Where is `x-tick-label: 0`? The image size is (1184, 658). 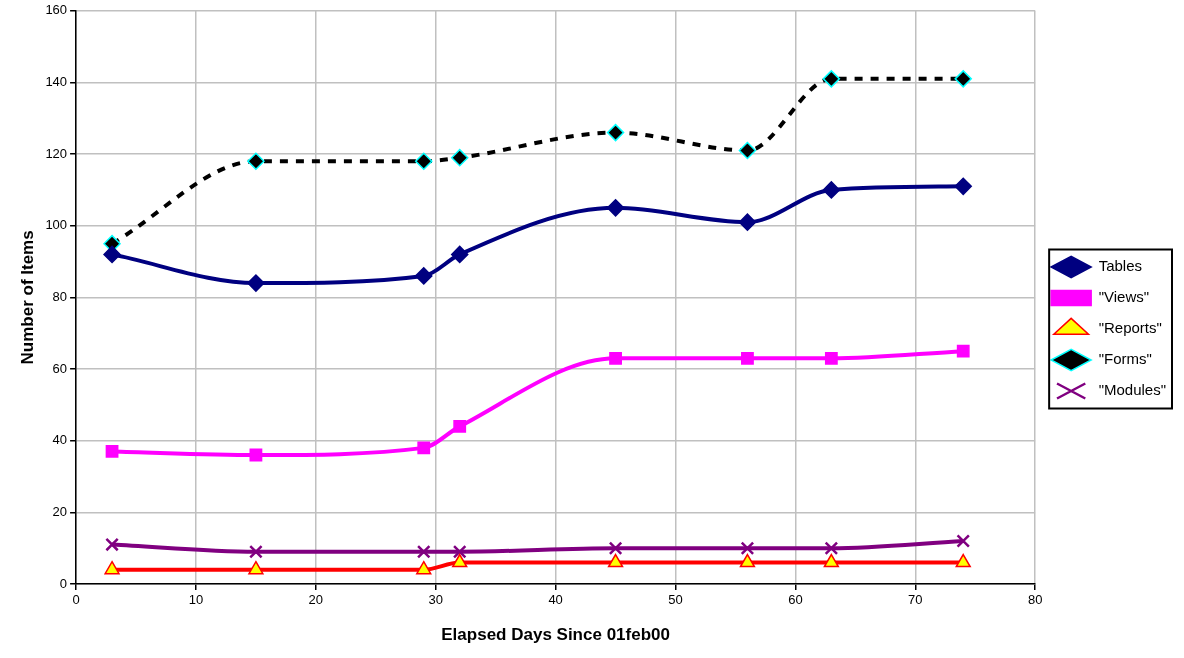 x-tick-label: 0 is located at coordinates (76, 600).